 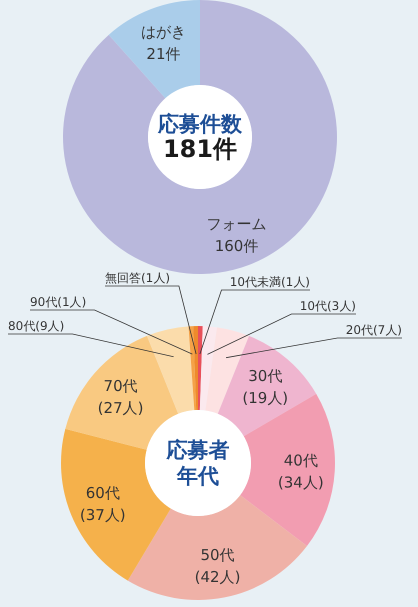 I want to click on data-label: (19人), so click(x=265, y=398).